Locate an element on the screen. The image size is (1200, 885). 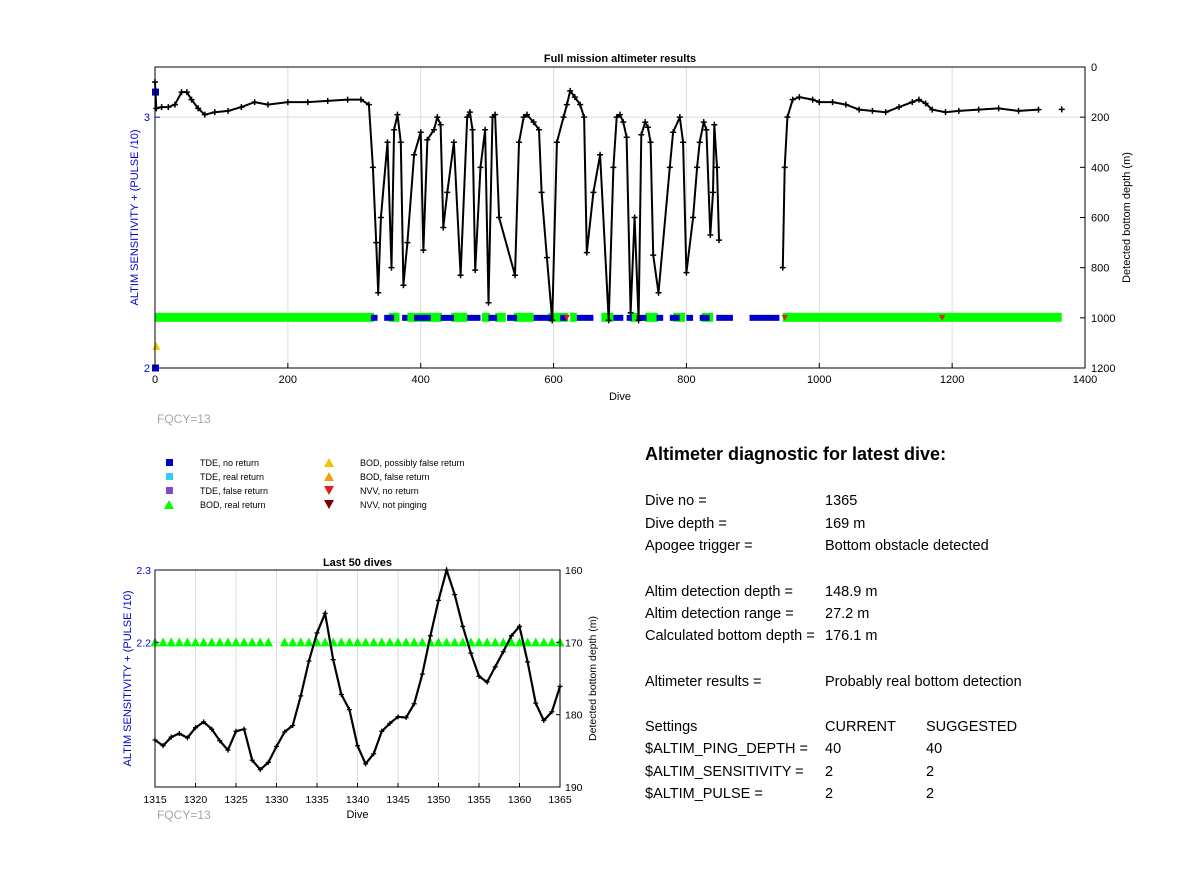
legend-item-tde-no-return: TDE, no return is located at coordinates (209, 463).